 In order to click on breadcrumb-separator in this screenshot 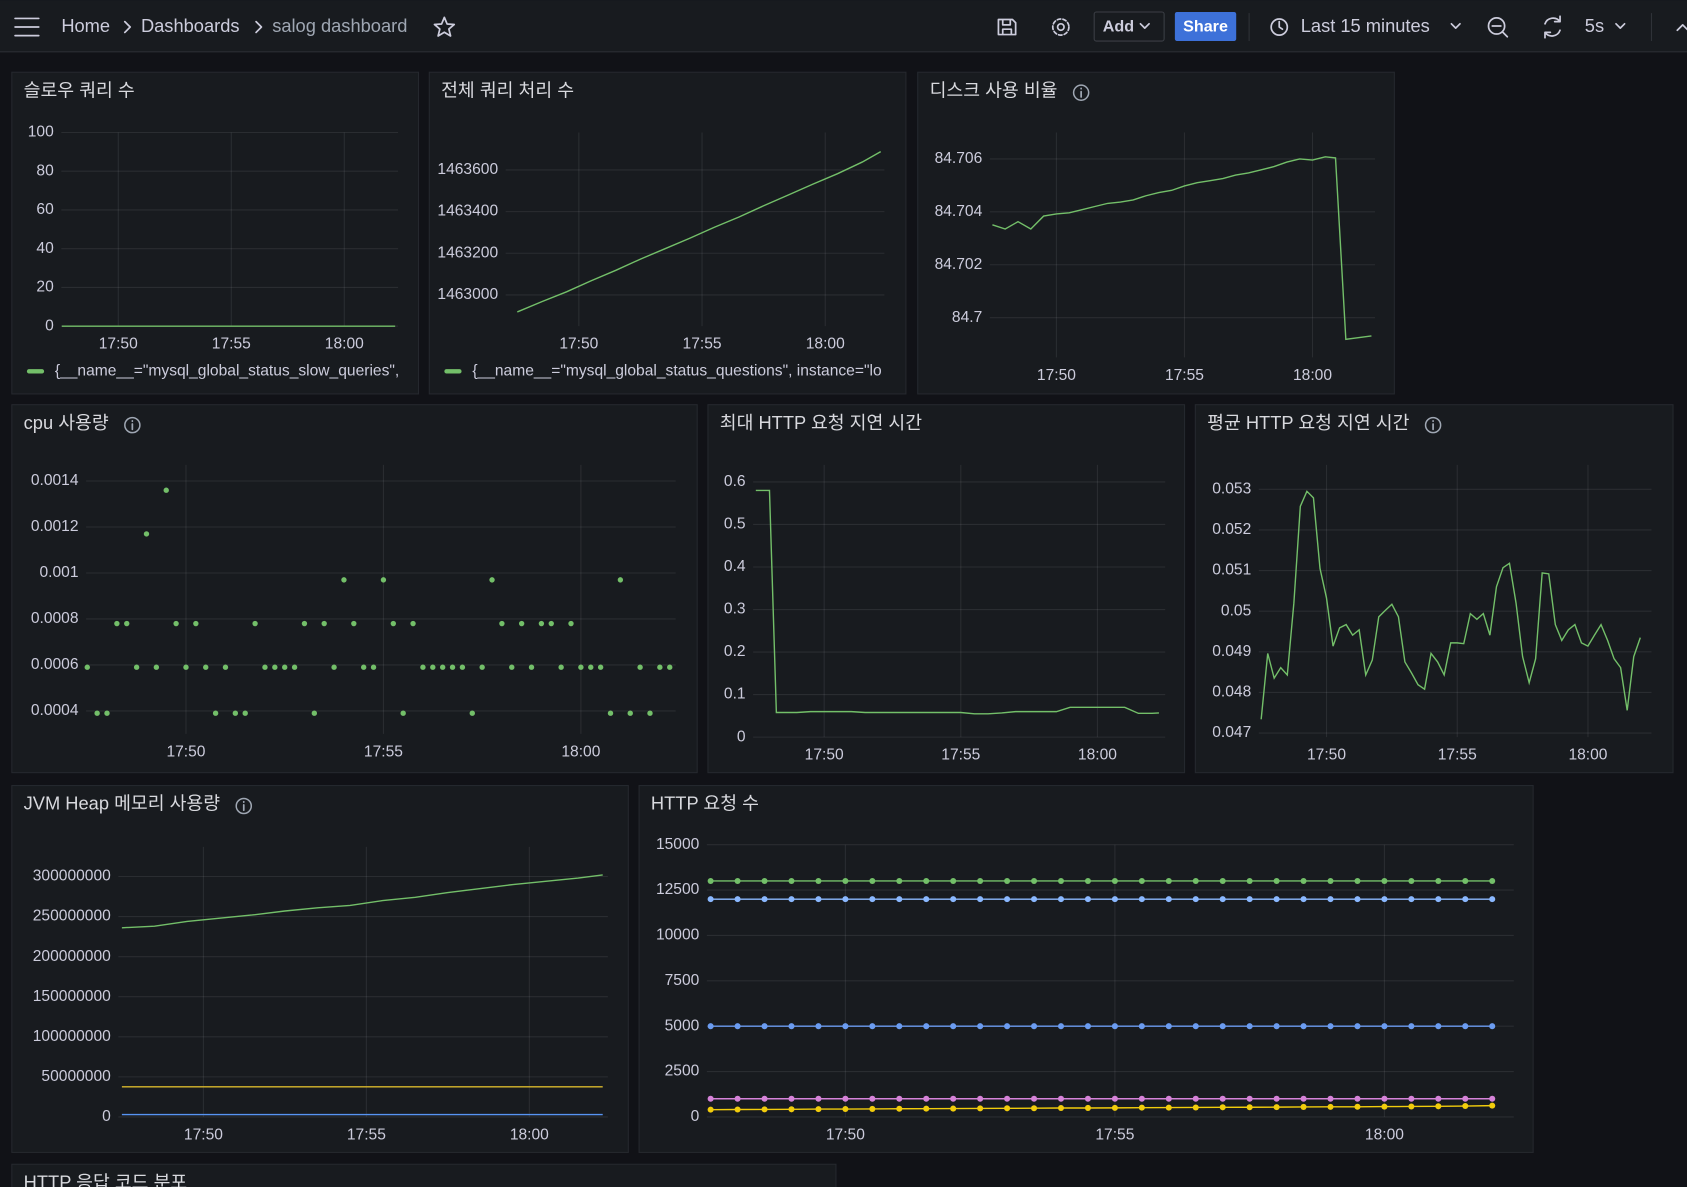, I will do `click(127, 27)`.